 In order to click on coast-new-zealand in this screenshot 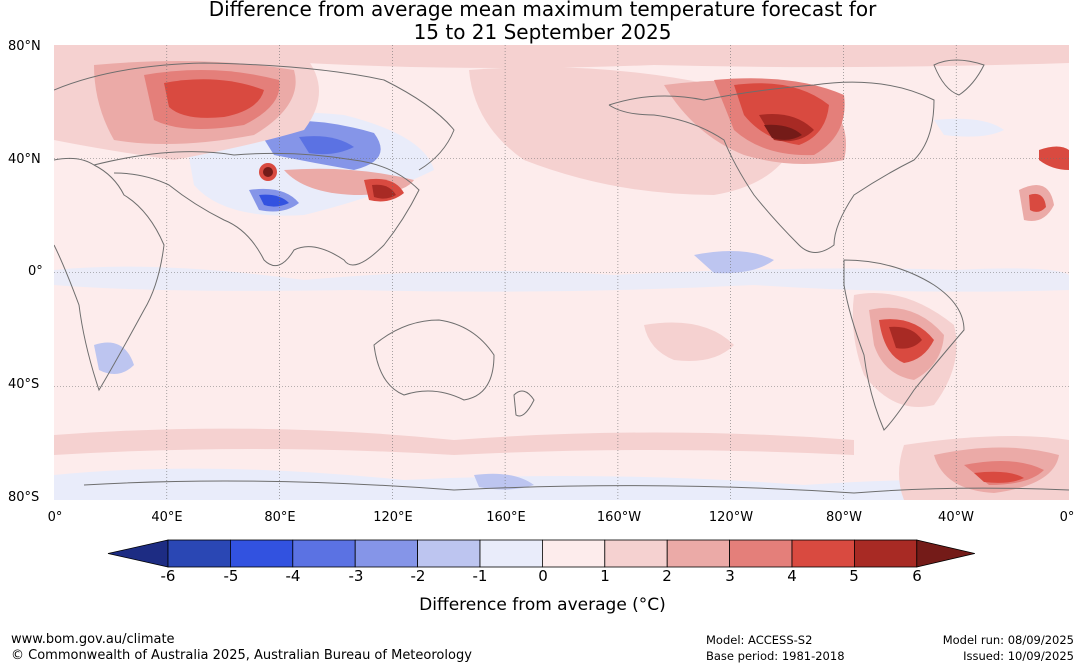, I will do `click(524, 403)`.